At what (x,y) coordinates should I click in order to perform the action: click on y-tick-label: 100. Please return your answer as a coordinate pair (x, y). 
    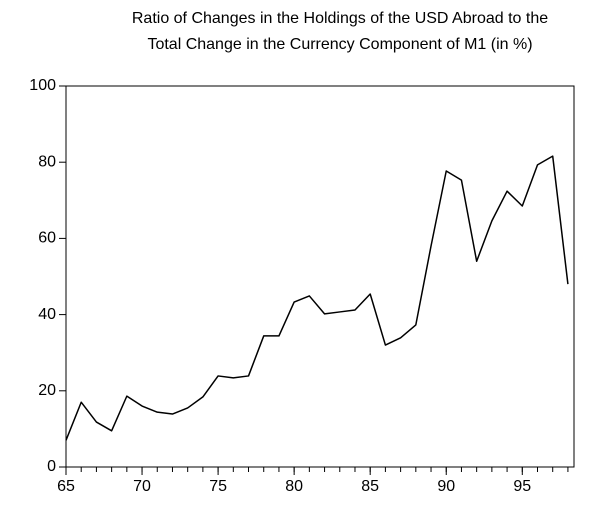
    Looking at the image, I should click on (42, 85).